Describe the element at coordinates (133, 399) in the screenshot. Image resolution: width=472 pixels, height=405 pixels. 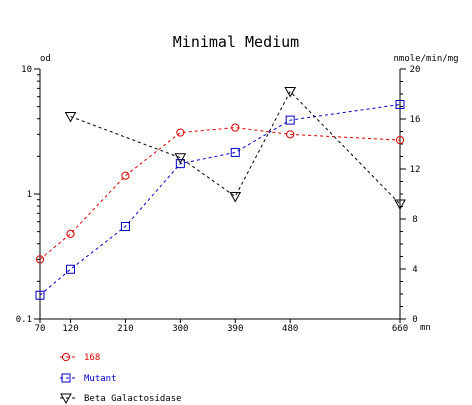
I see `legend-label: Beta Galactosidase` at that location.